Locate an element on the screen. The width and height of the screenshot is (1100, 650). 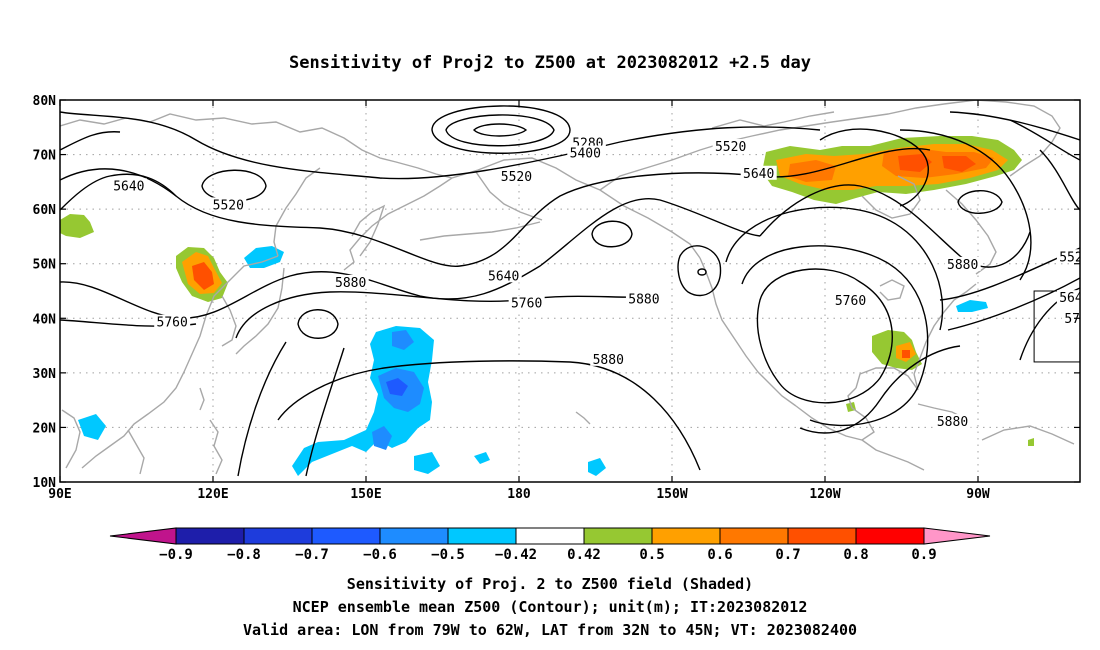
coast-taiwan is located at coordinates (202, 399).